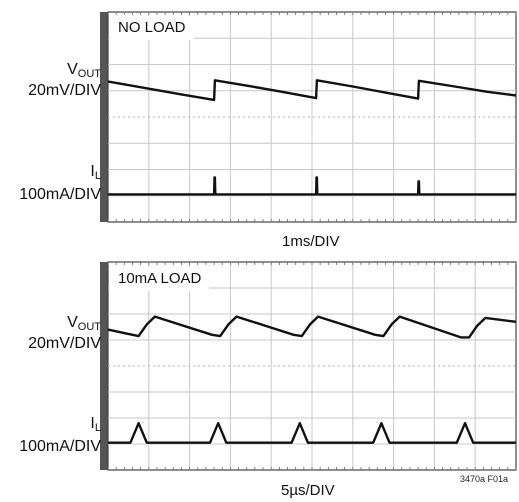 The image size is (519, 502). I want to click on panel-title: 10mA LOAD, so click(160, 279).